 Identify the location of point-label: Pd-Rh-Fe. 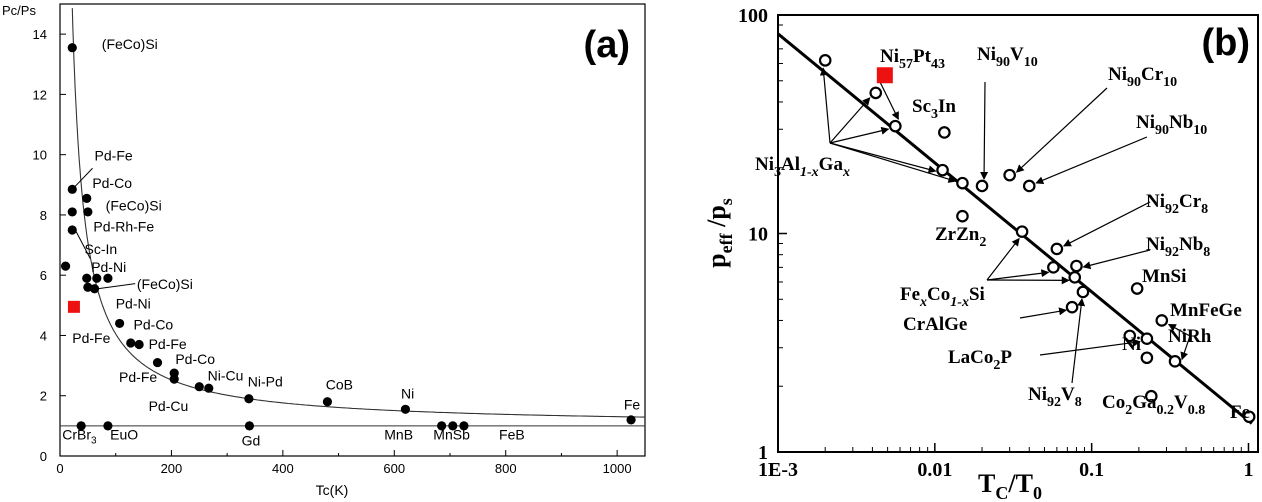
(123, 227).